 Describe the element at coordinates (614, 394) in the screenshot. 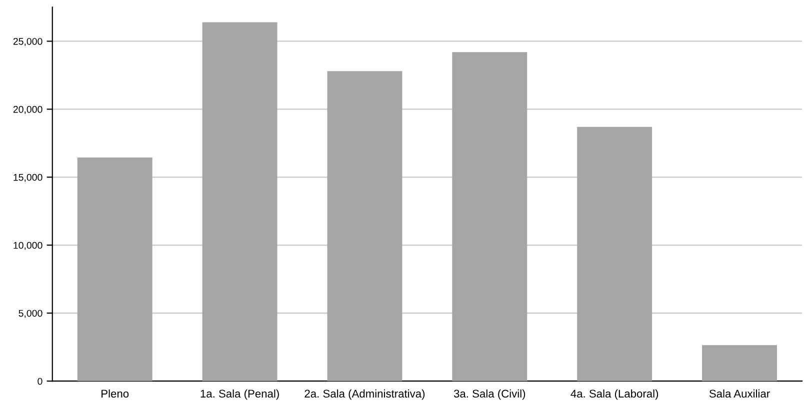

I see `x-tick-label: 4a. Sala (Laboral)` at that location.